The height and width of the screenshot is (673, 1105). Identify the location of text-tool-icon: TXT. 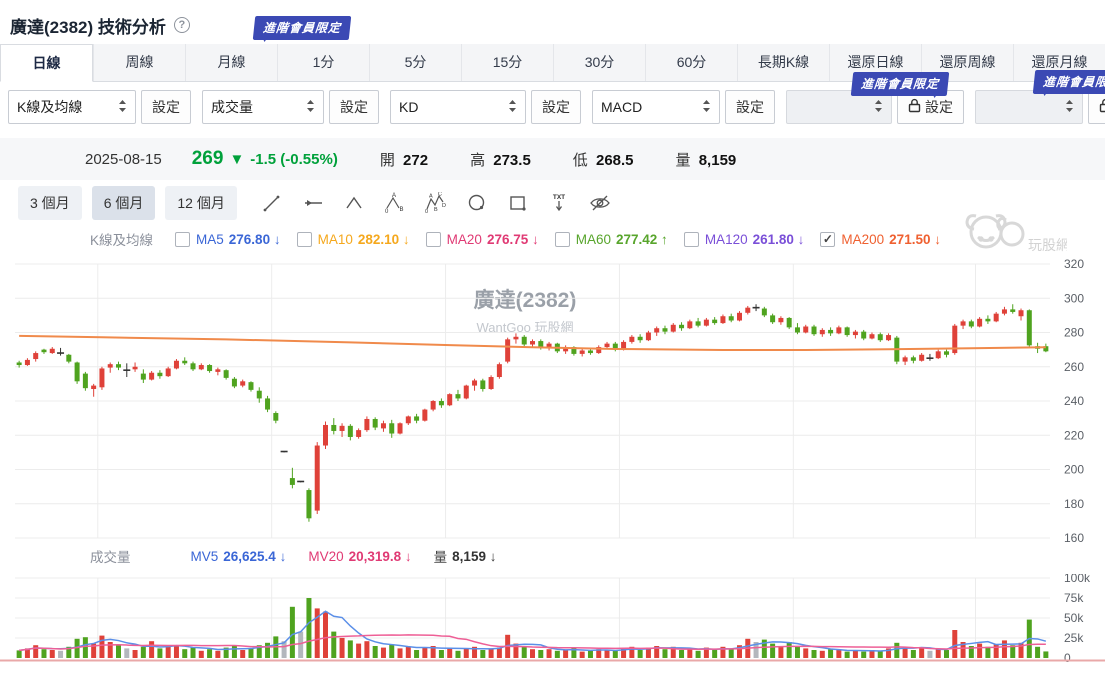
(559, 203).